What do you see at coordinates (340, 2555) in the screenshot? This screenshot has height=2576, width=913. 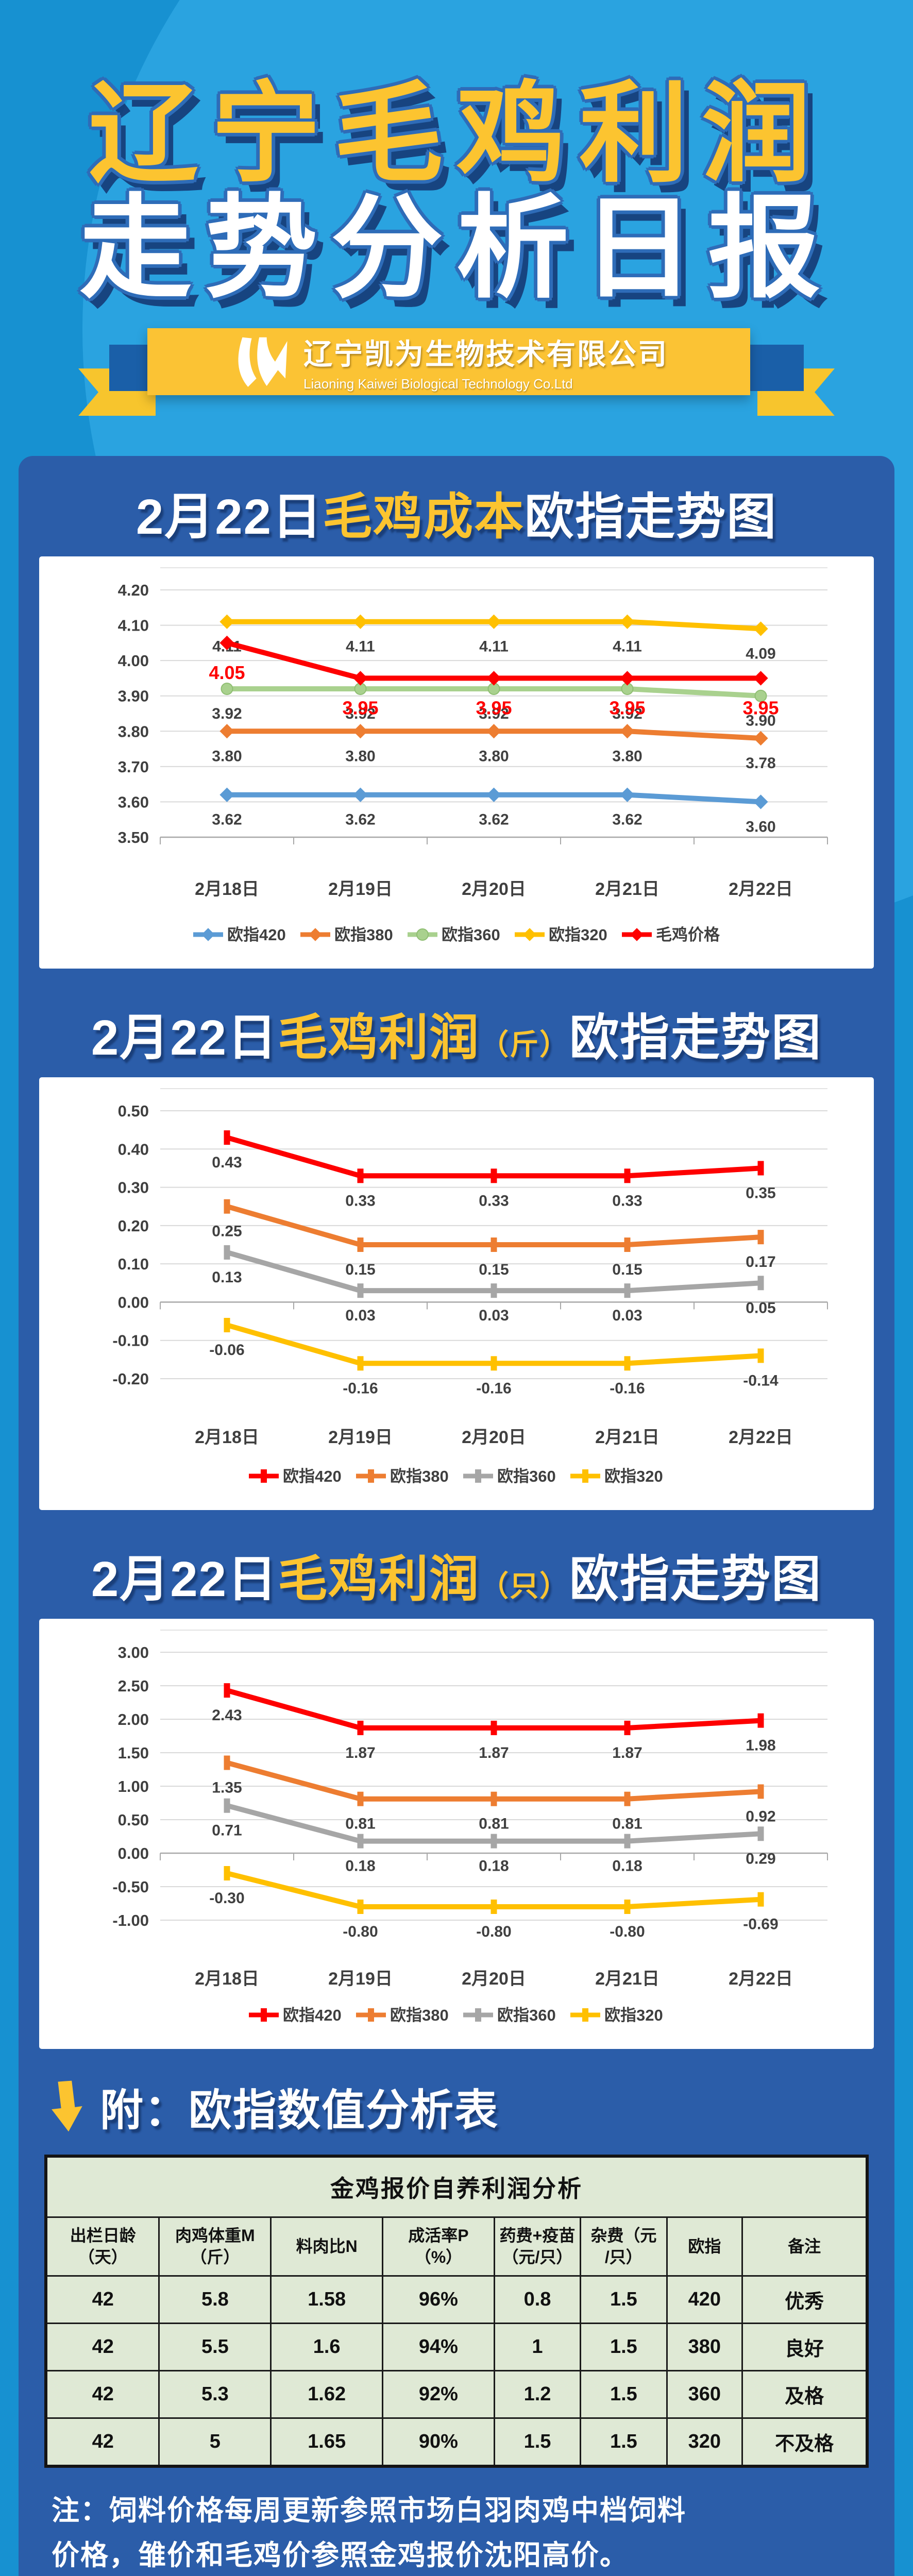 I see `footnote-line2: 价格，雏价和毛鸡价参照金鸡报价沈阳高价。` at bounding box center [340, 2555].